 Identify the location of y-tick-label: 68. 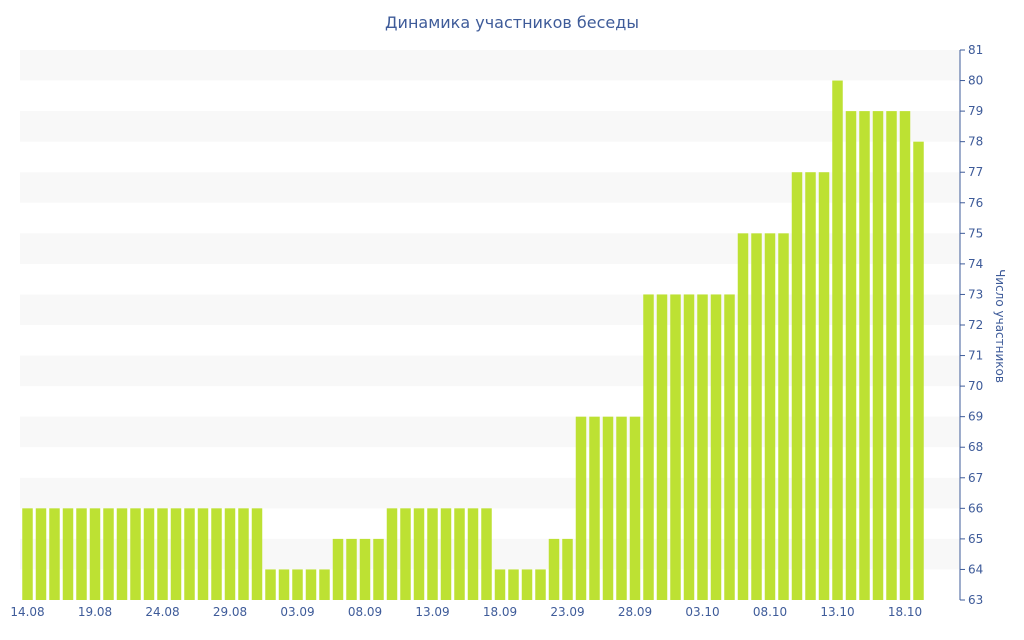
(975, 447).